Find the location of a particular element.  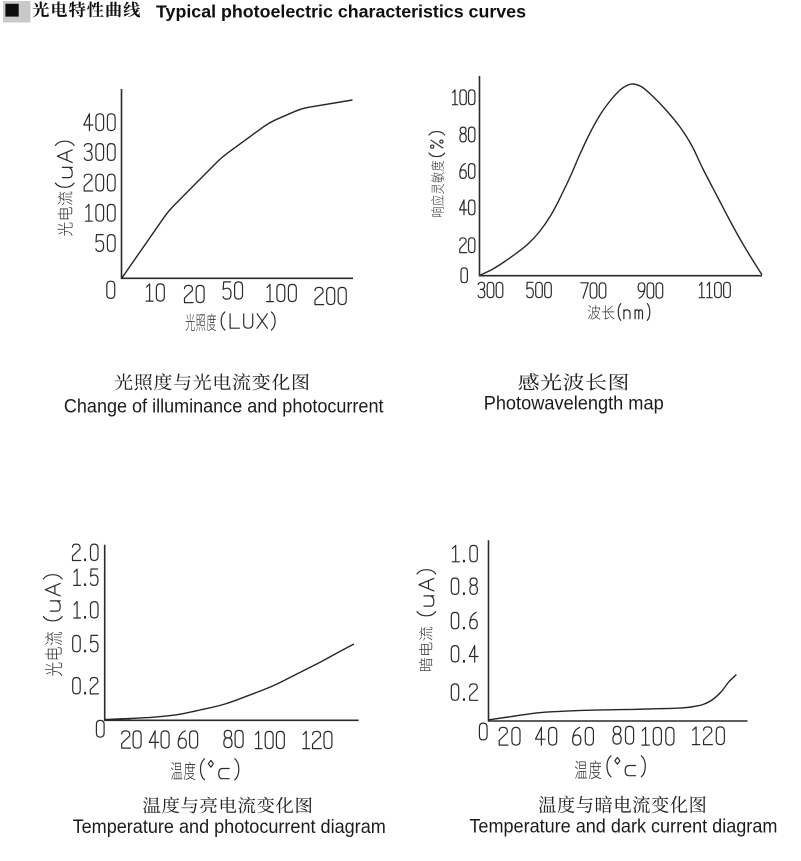

svg-text:Temperature and photocurrent d: Temperature and photocurrent diagram is located at coordinates (229, 827).